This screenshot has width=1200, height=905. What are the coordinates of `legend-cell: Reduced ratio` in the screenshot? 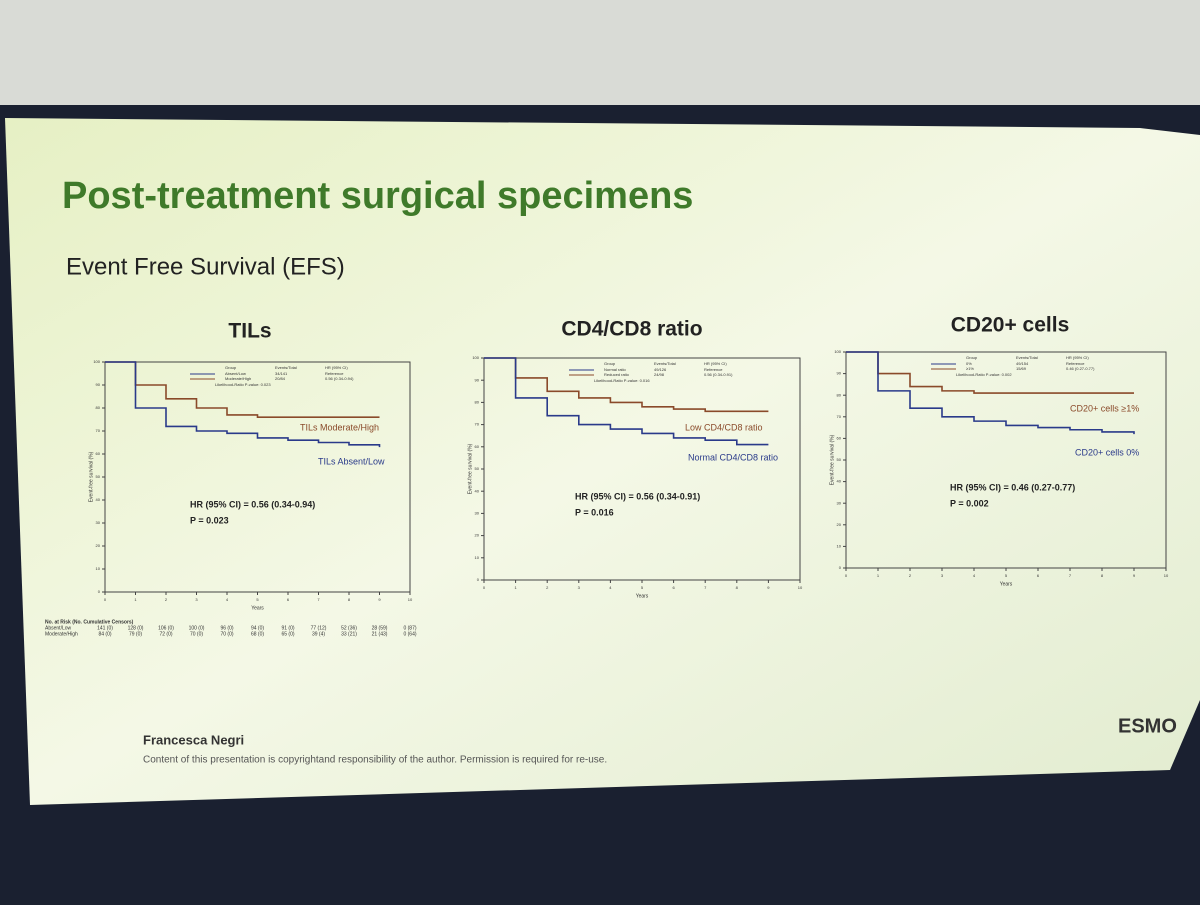 It's located at (617, 374).